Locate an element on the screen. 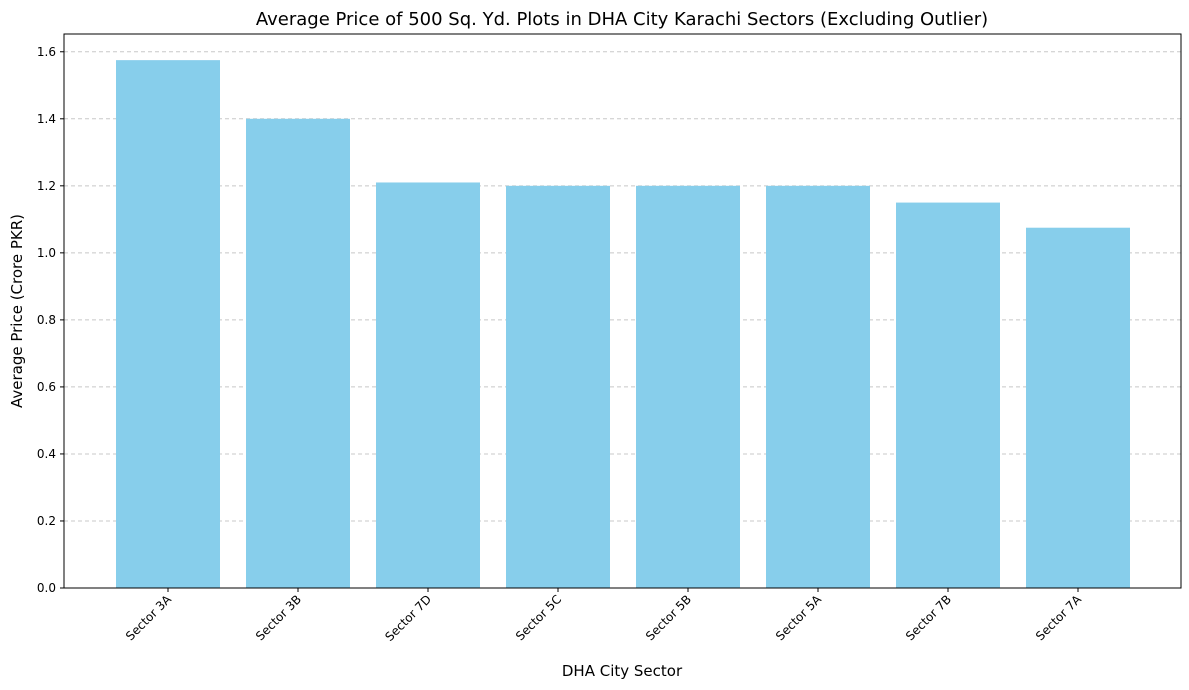  y-tick-label: 0.8 is located at coordinates (46, 320).